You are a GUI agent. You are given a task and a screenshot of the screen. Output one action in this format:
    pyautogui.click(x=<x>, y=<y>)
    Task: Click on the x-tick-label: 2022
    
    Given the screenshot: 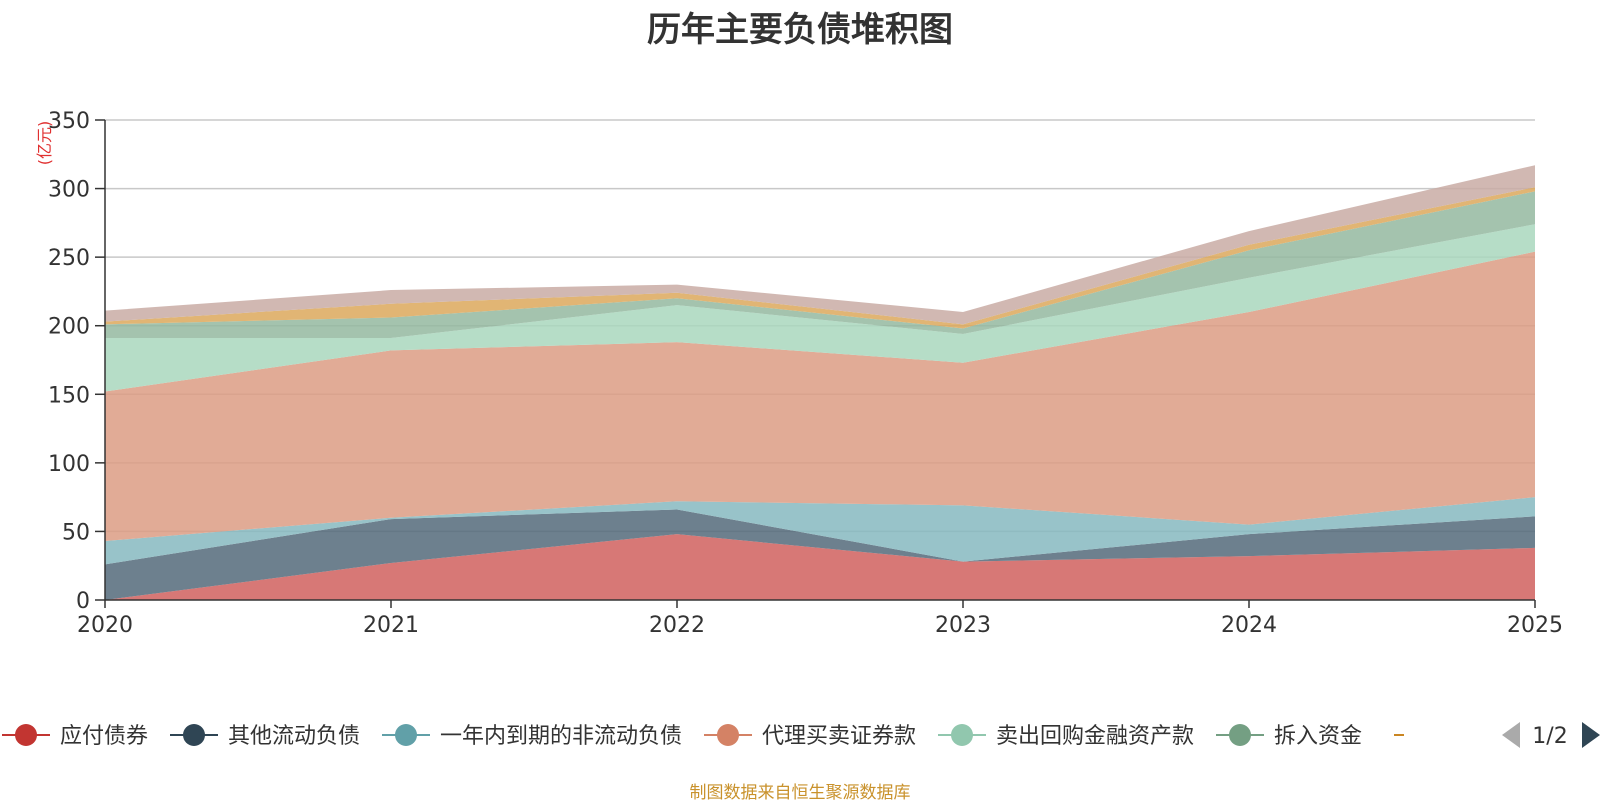 What is the action you would take?
    pyautogui.click(x=677, y=625)
    